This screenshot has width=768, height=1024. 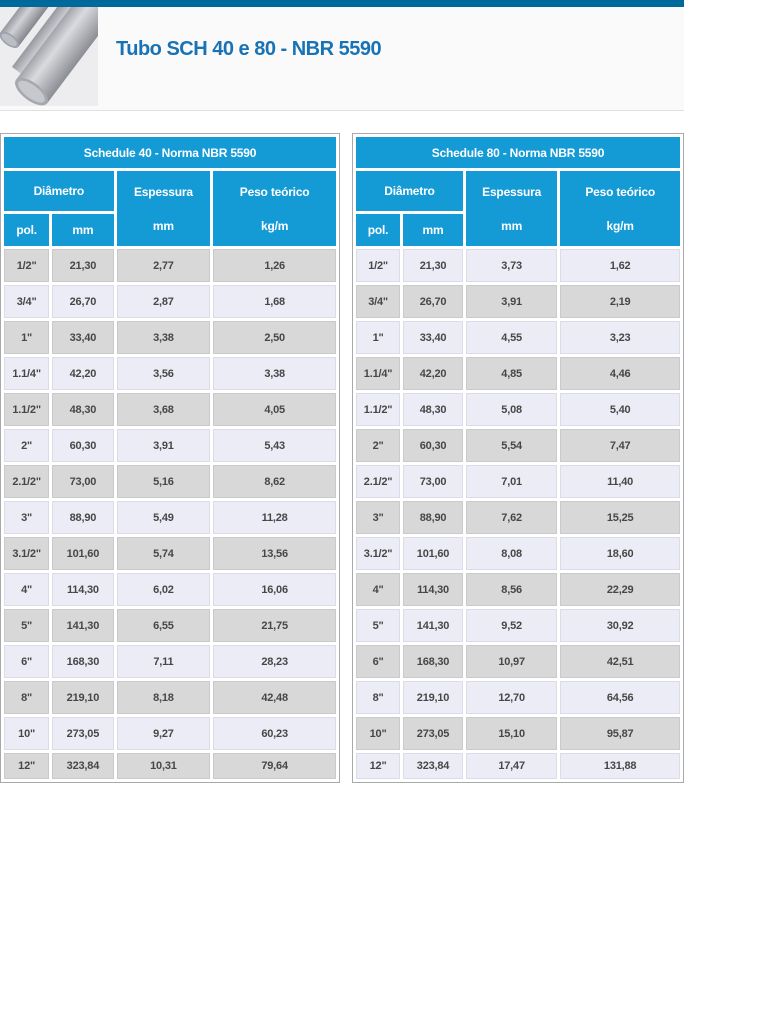 What do you see at coordinates (620, 766) in the screenshot?
I see `table-cell: 131,88` at bounding box center [620, 766].